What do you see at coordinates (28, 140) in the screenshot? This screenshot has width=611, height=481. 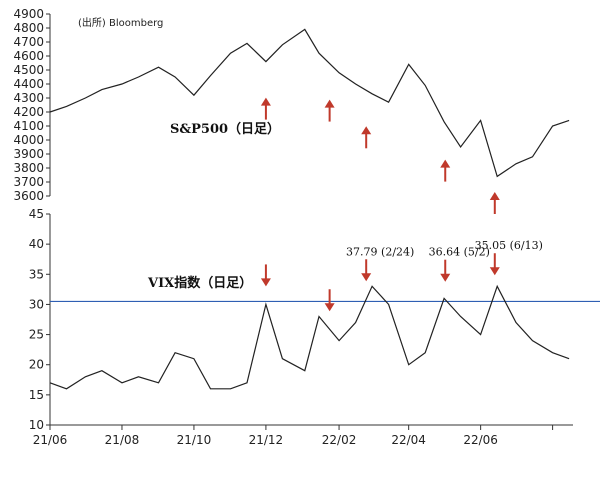 I see `sp-y-tick-label: 4000` at bounding box center [28, 140].